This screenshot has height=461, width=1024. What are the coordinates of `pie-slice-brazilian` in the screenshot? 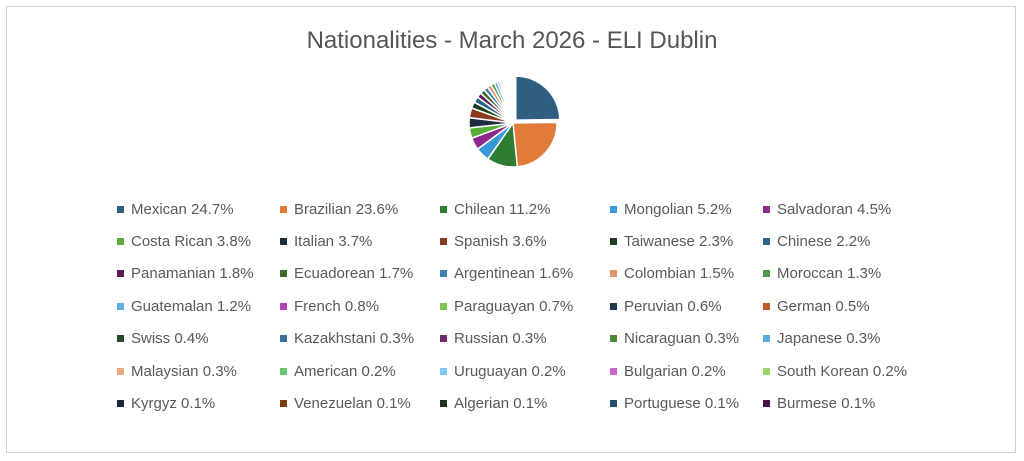 It's located at (535, 144).